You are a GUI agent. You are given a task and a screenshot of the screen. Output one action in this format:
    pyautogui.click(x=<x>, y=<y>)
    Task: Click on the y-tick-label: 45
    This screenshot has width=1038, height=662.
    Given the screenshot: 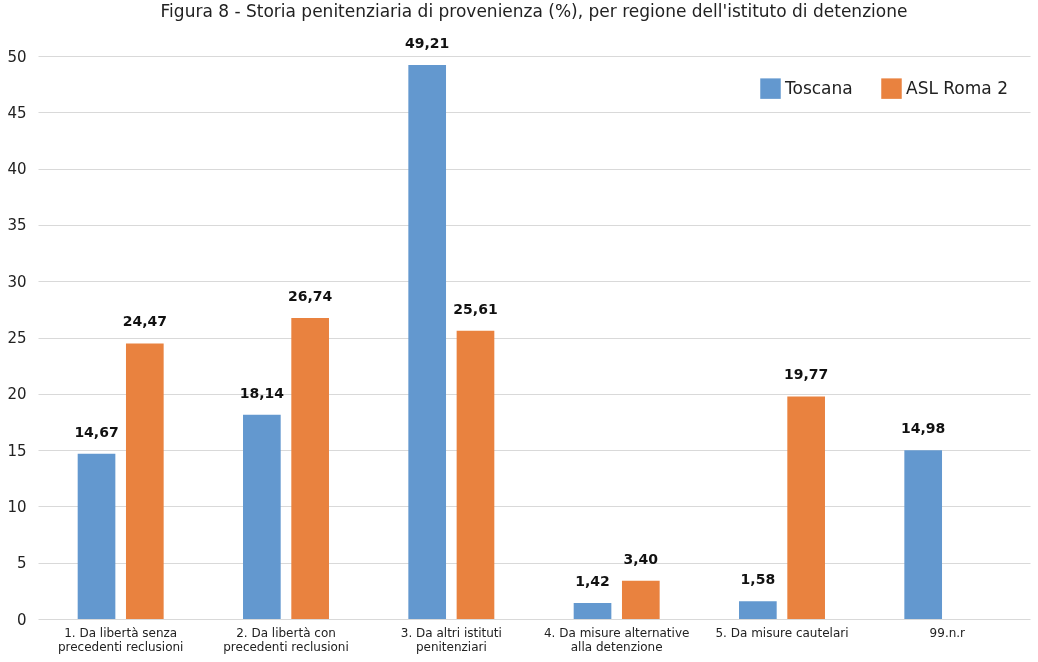 What is the action you would take?
    pyautogui.click(x=17, y=112)
    